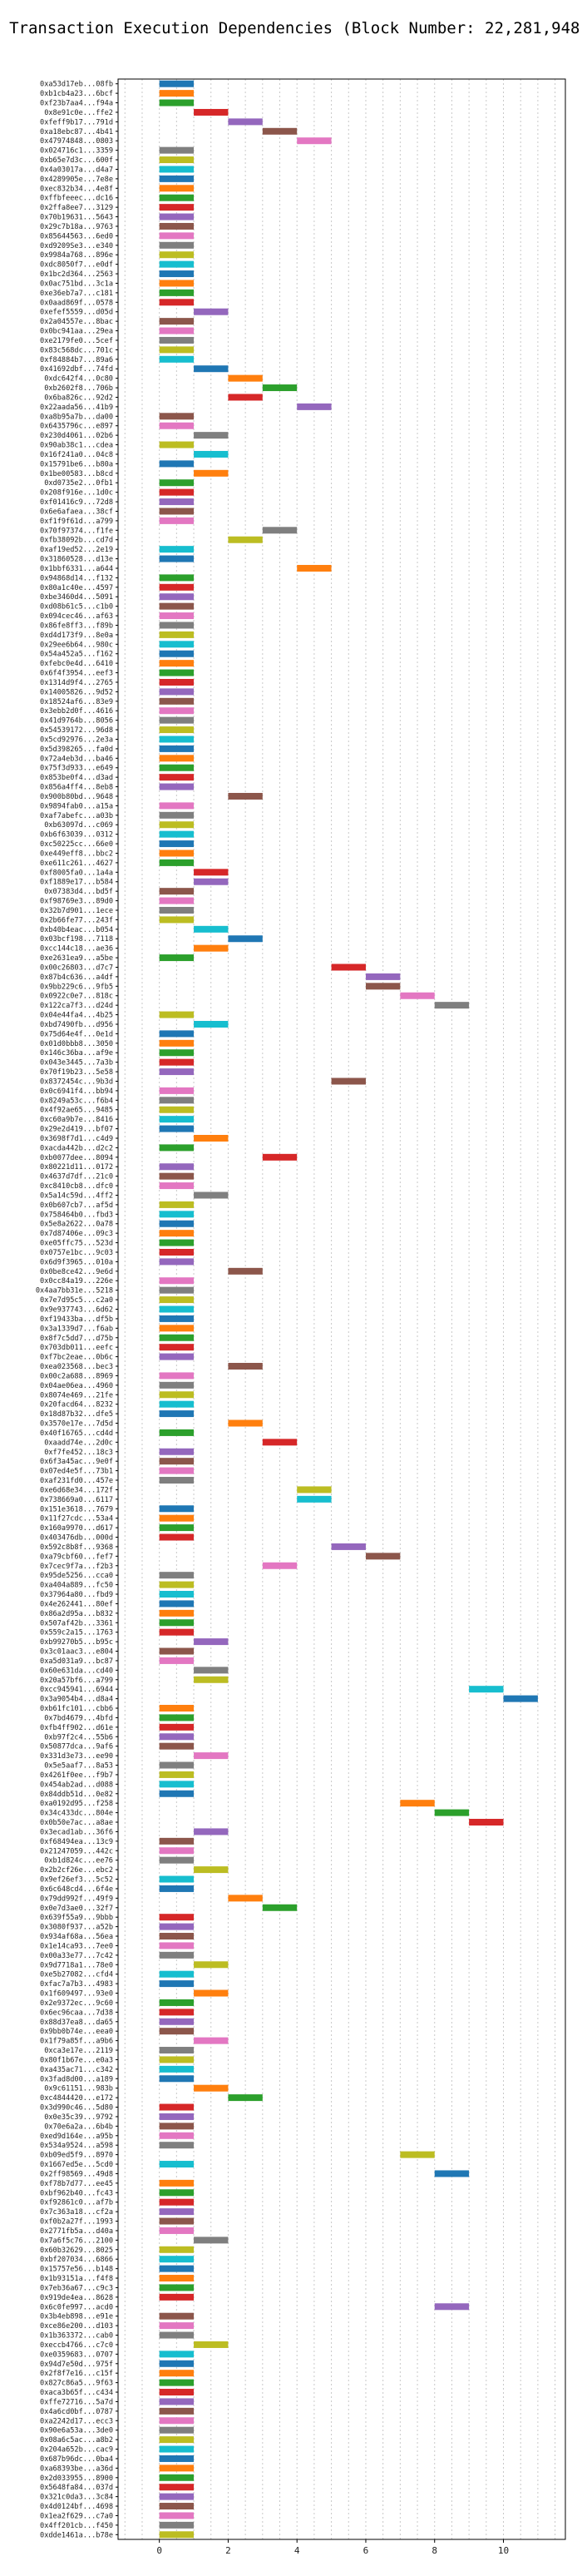 The height and width of the screenshot is (2576, 582). Describe the element at coordinates (78, 1718) in the screenshot. I see `tx-label: 0x7bd4679...4bfd` at that location.